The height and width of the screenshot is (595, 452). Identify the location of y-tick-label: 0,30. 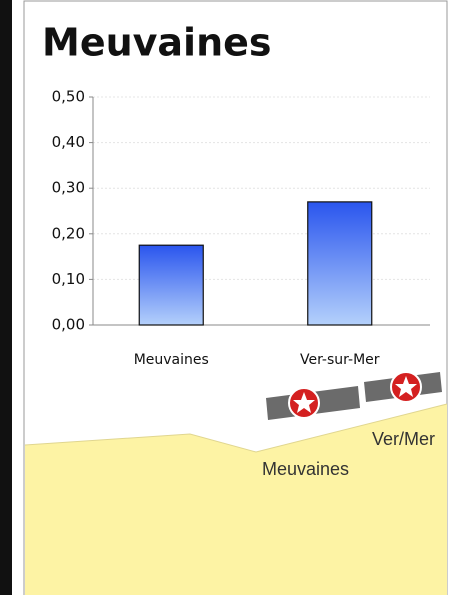
(68, 188).